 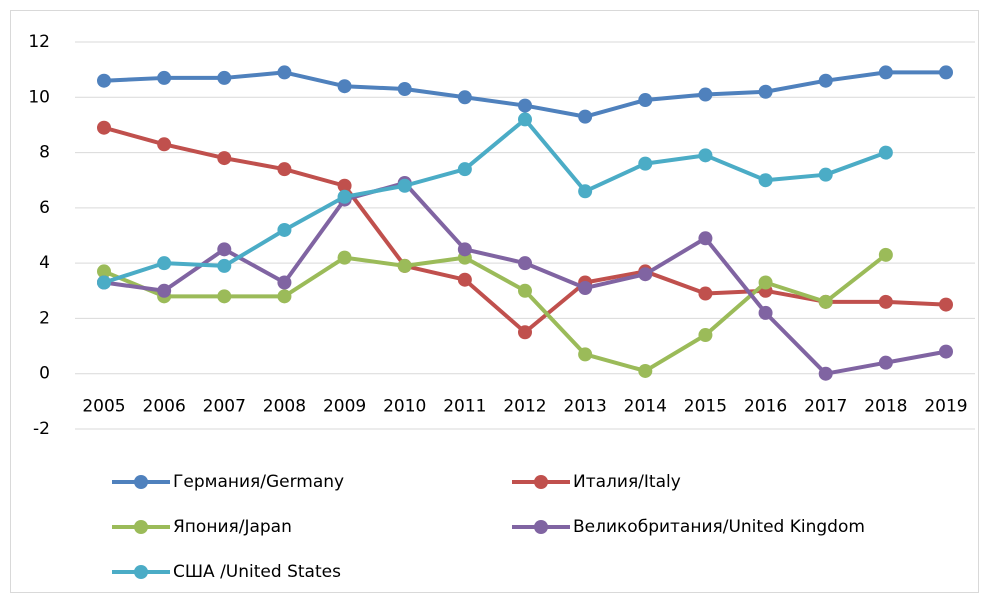 What do you see at coordinates (258, 482) in the screenshot?
I see `legend-label: Германия/Germany` at bounding box center [258, 482].